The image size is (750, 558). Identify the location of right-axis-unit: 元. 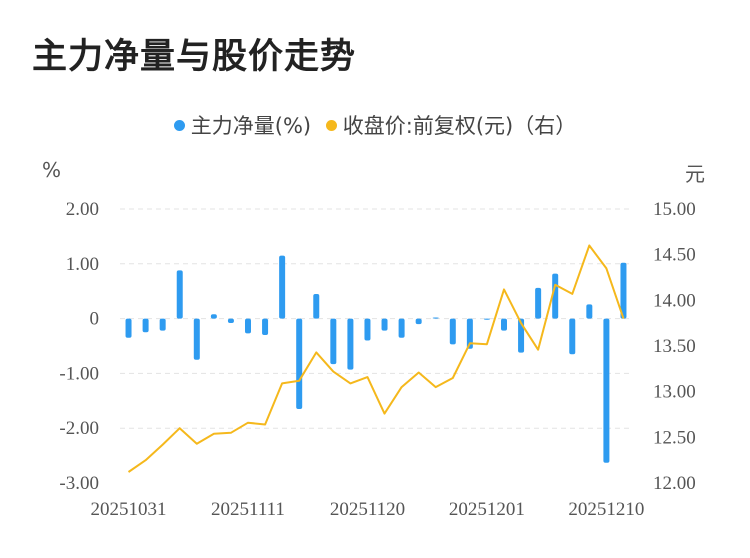
(695, 174).